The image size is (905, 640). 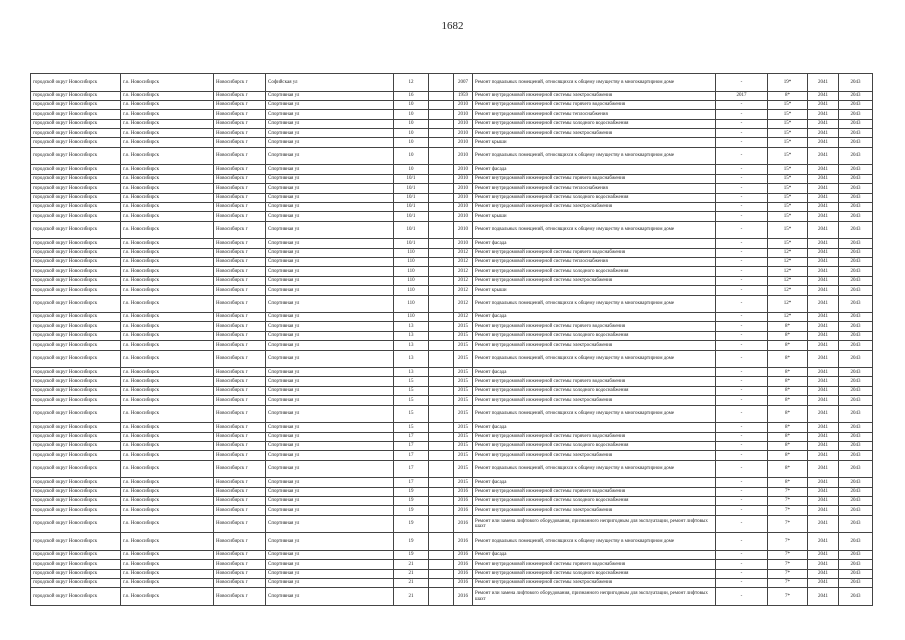 What do you see at coordinates (411, 197) in the screenshot?
I see `house-cell: 10/1` at bounding box center [411, 197].